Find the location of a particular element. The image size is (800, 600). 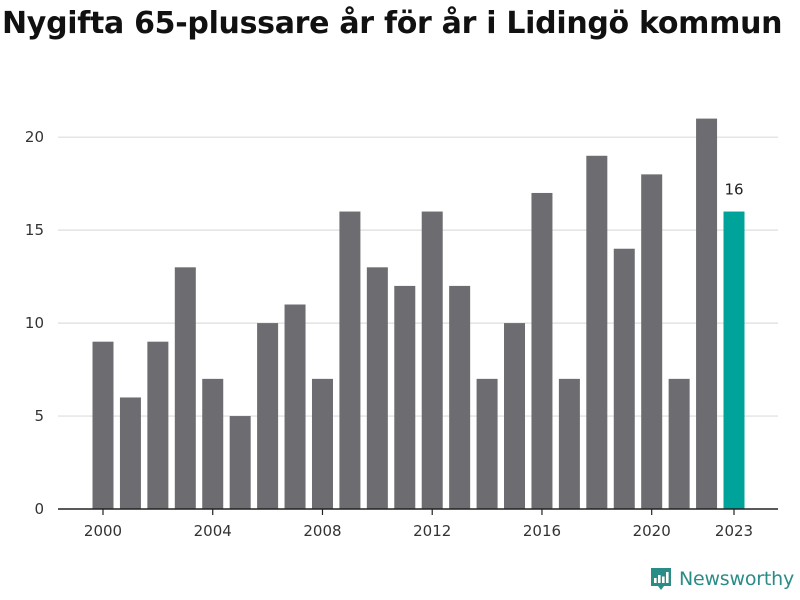

bar-2023 is located at coordinates (734, 360).